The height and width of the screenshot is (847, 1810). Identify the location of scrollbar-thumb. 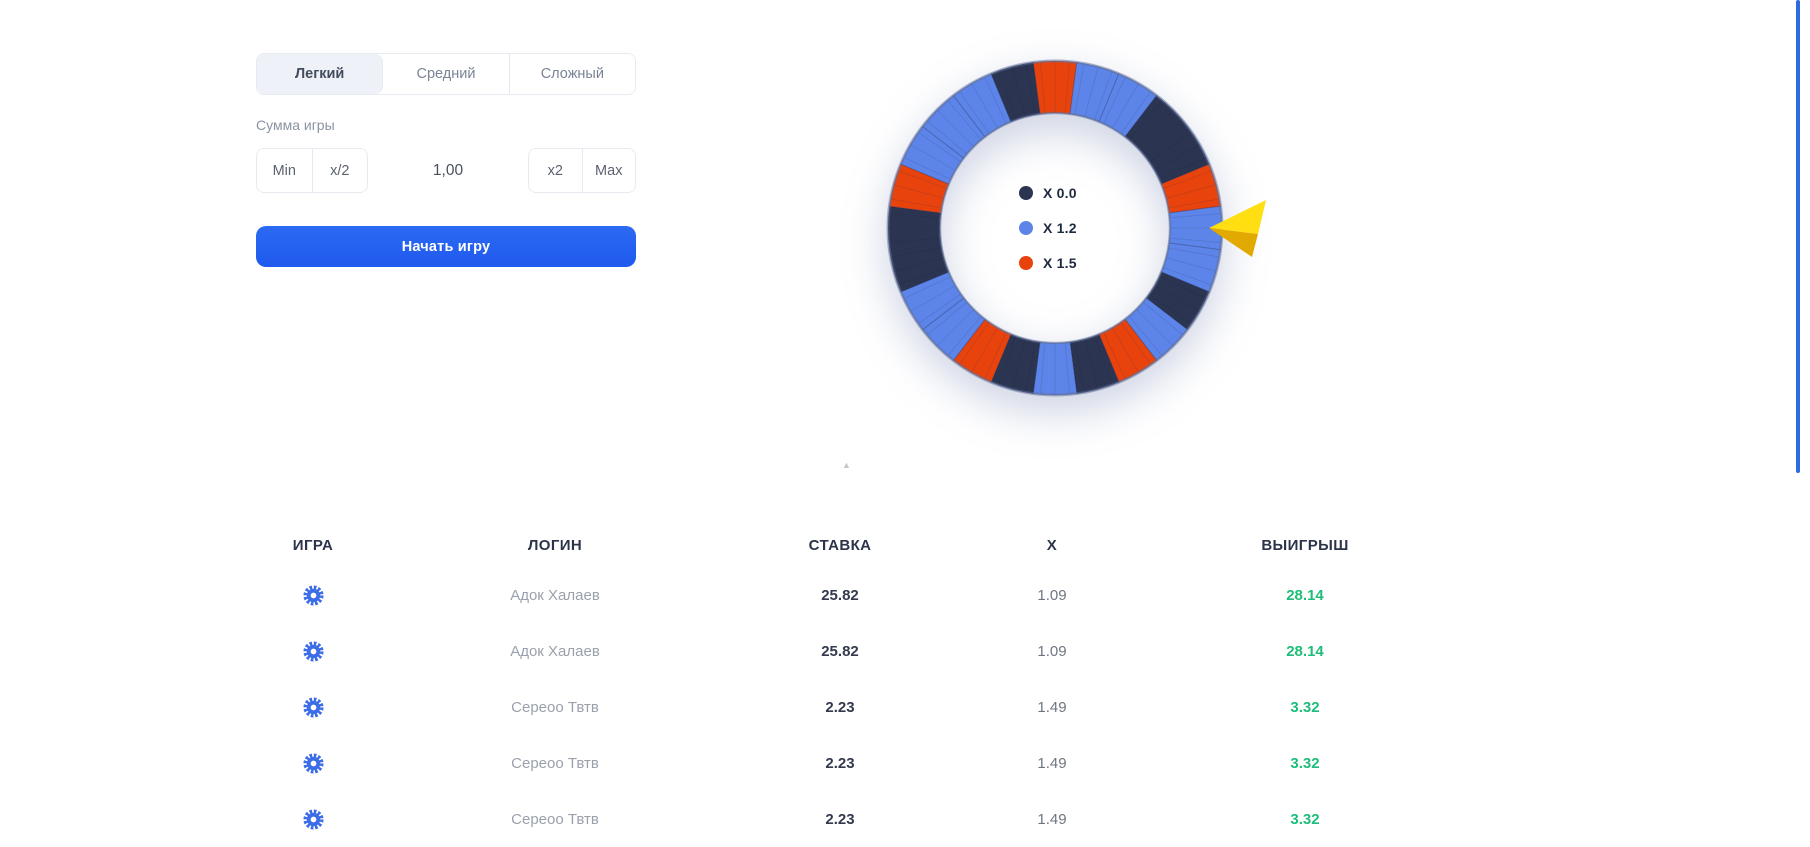
(1798, 236).